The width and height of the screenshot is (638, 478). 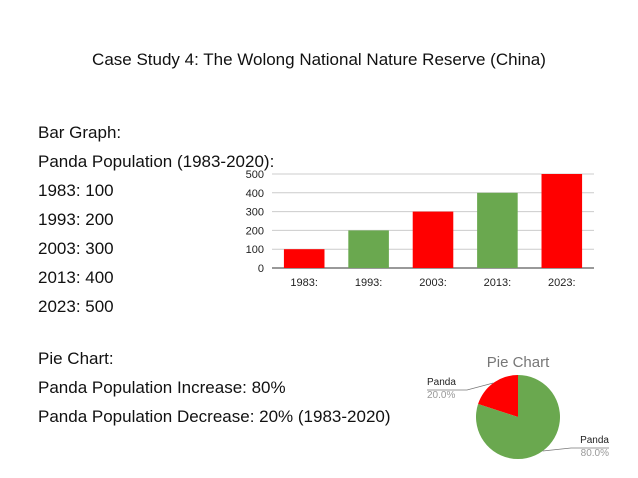 I want to click on x-tick-label: 2013:, so click(x=498, y=283).